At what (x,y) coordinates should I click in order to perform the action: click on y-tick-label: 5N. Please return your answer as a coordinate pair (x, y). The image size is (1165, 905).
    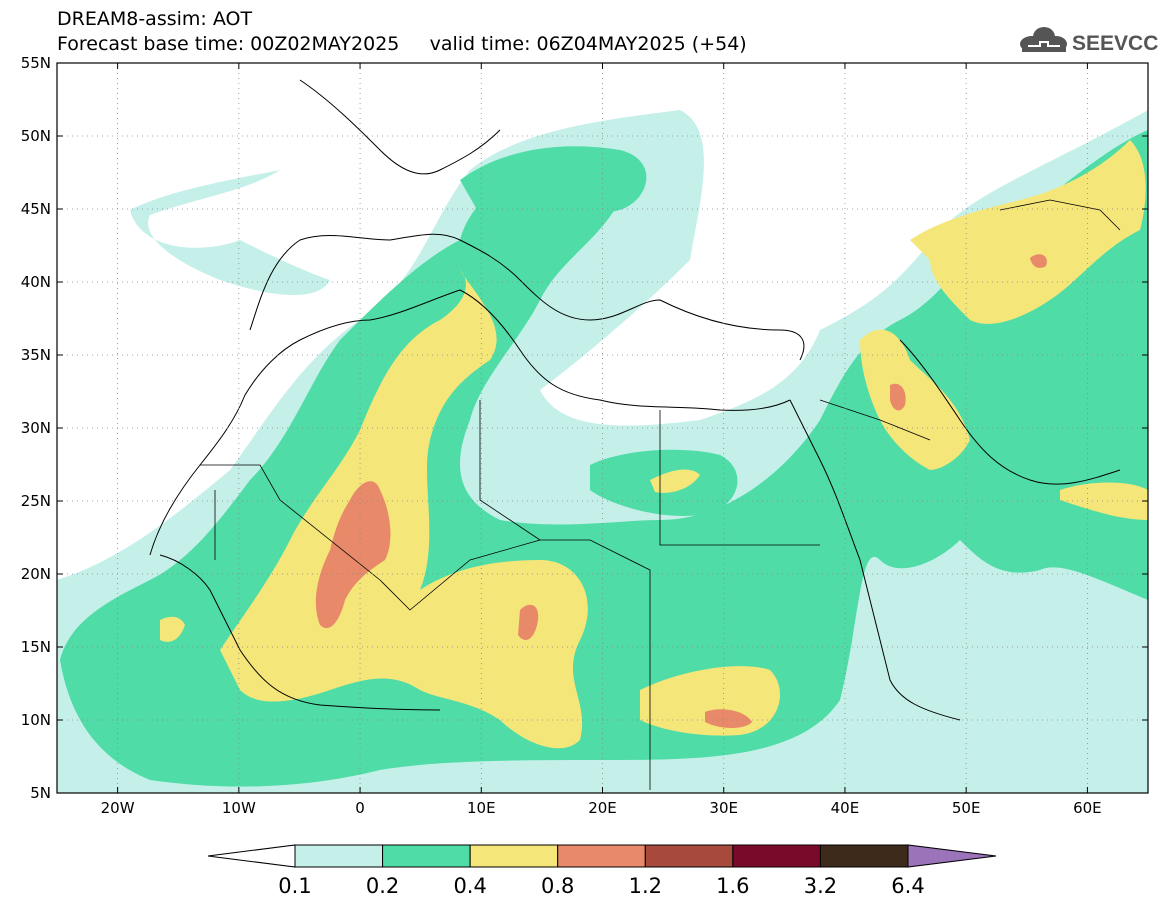
    Looking at the image, I should click on (40, 793).